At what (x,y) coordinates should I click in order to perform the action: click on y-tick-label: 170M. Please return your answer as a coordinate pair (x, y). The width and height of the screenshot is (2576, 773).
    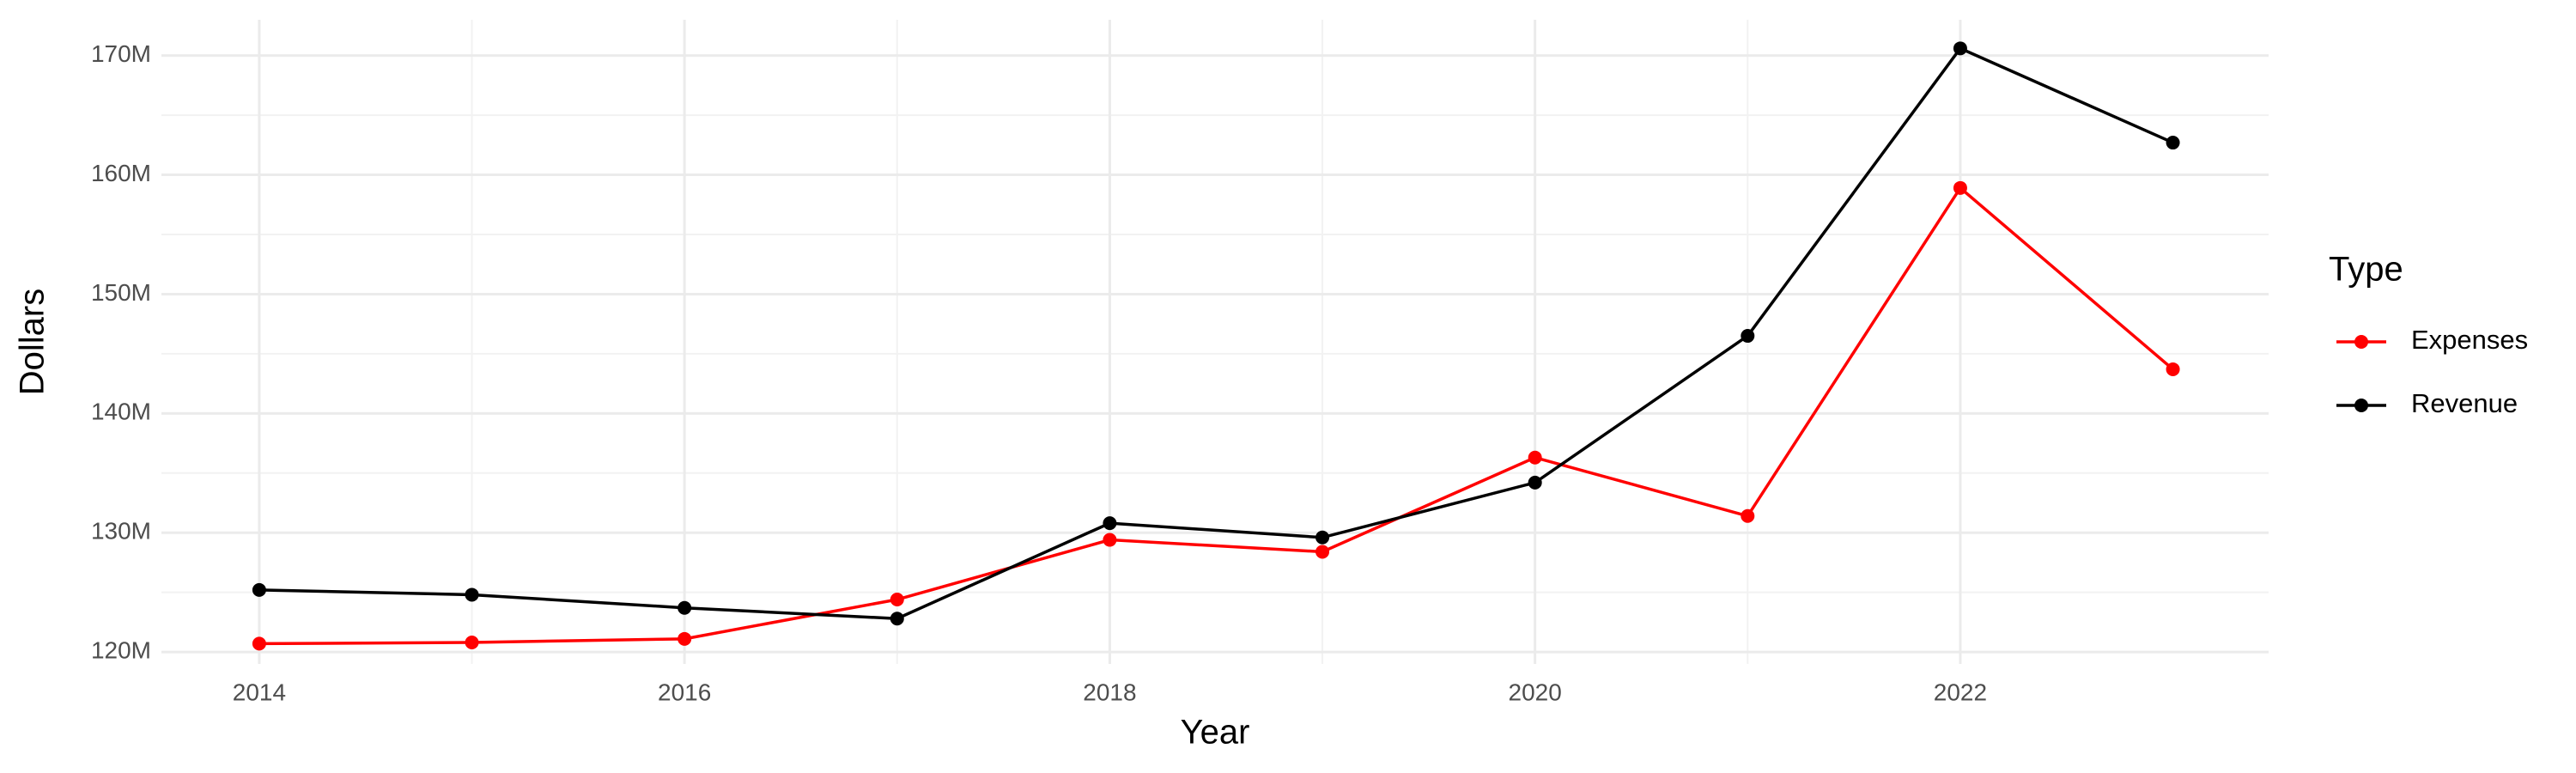
    Looking at the image, I should click on (121, 53).